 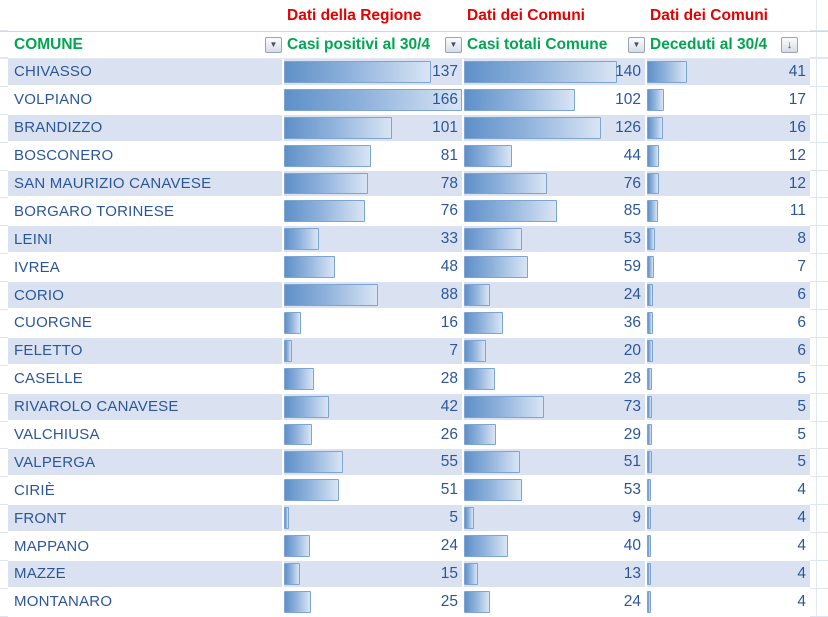 I want to click on comune-cell: BRANDIZZO, so click(x=146, y=128).